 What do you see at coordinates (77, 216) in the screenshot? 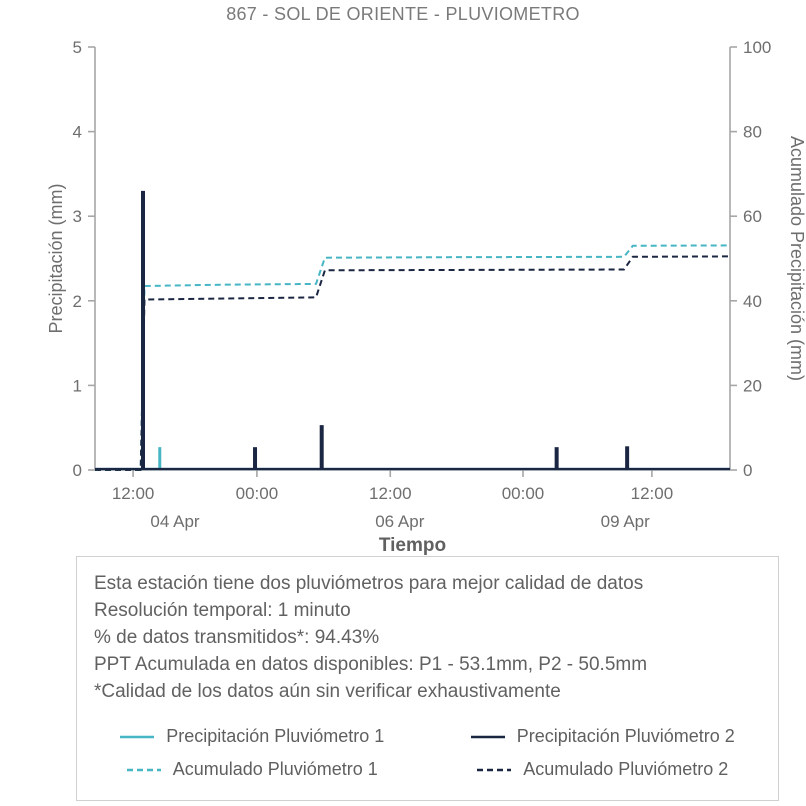
I see `svg-text: 3` at bounding box center [77, 216].